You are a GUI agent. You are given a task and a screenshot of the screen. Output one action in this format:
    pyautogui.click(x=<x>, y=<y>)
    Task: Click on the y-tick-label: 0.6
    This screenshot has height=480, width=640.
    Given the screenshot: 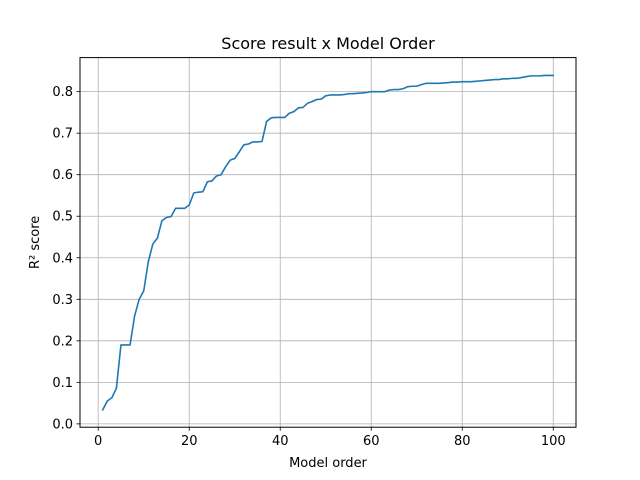 What is the action you would take?
    pyautogui.click(x=62, y=175)
    